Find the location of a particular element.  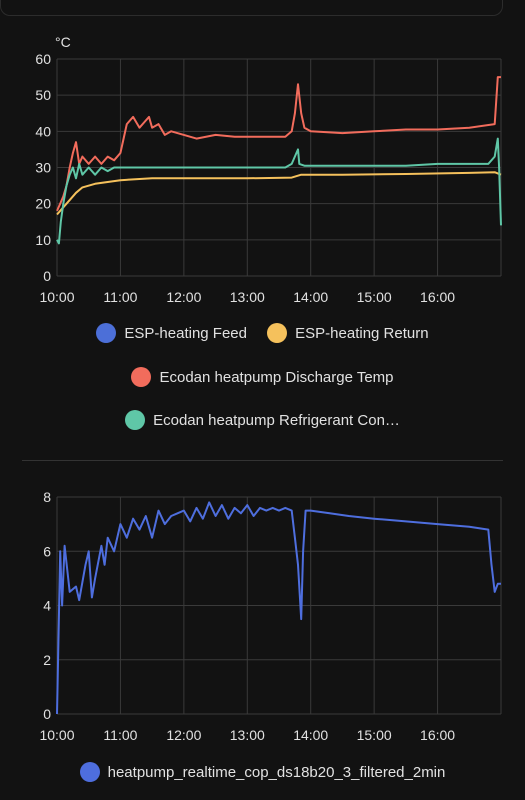

y-tick-label: 50 is located at coordinates (43, 95).